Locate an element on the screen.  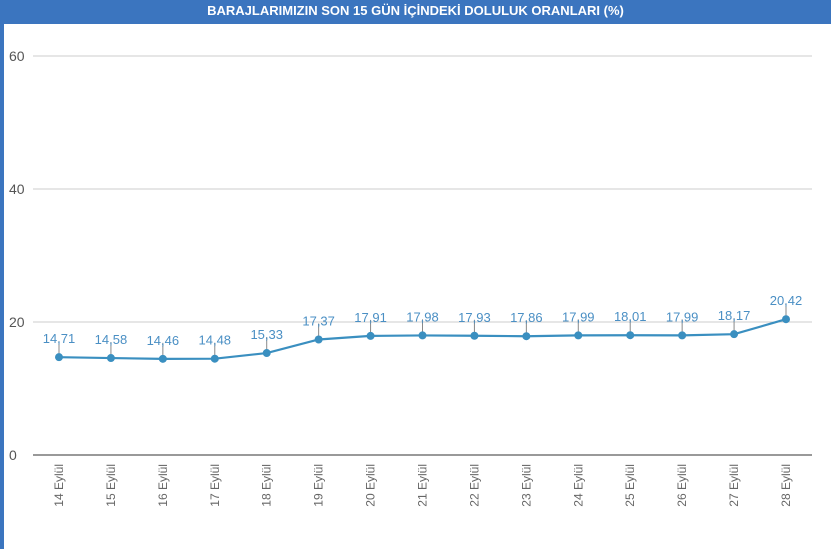
x-tick-label: 15 Eylül is located at coordinates (111, 485).